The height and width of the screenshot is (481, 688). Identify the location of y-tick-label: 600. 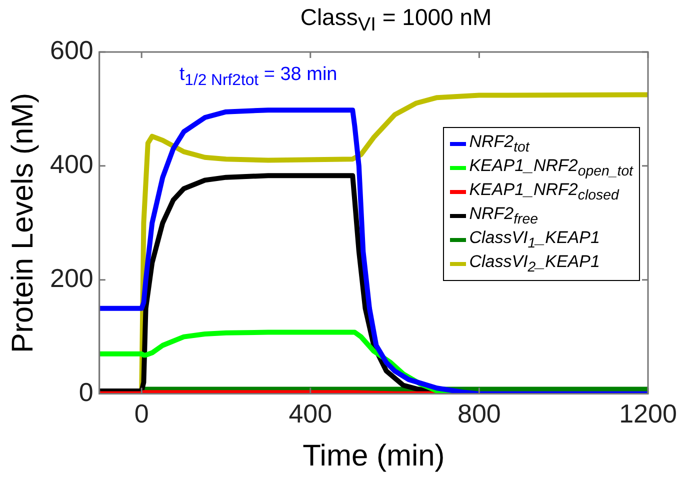
(72, 50).